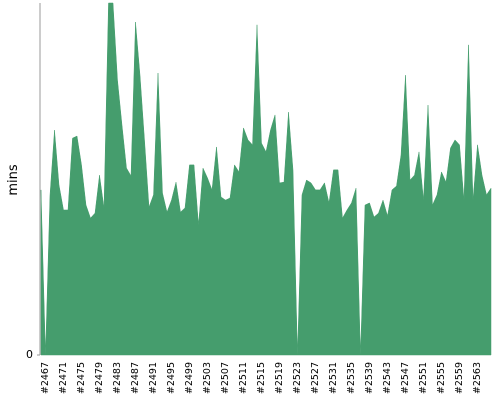  I want to click on x-tick-label: #2527, so click(315, 378).